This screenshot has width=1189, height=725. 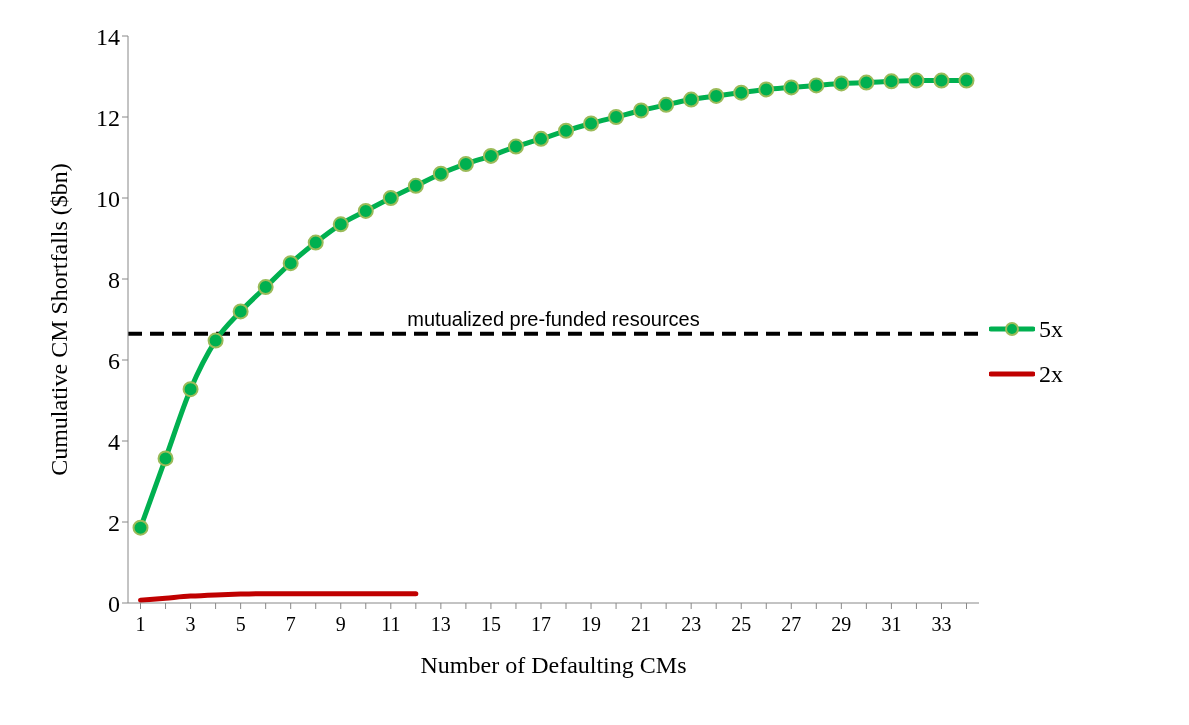 What do you see at coordinates (114, 360) in the screenshot?
I see `y-tick-label: 6` at bounding box center [114, 360].